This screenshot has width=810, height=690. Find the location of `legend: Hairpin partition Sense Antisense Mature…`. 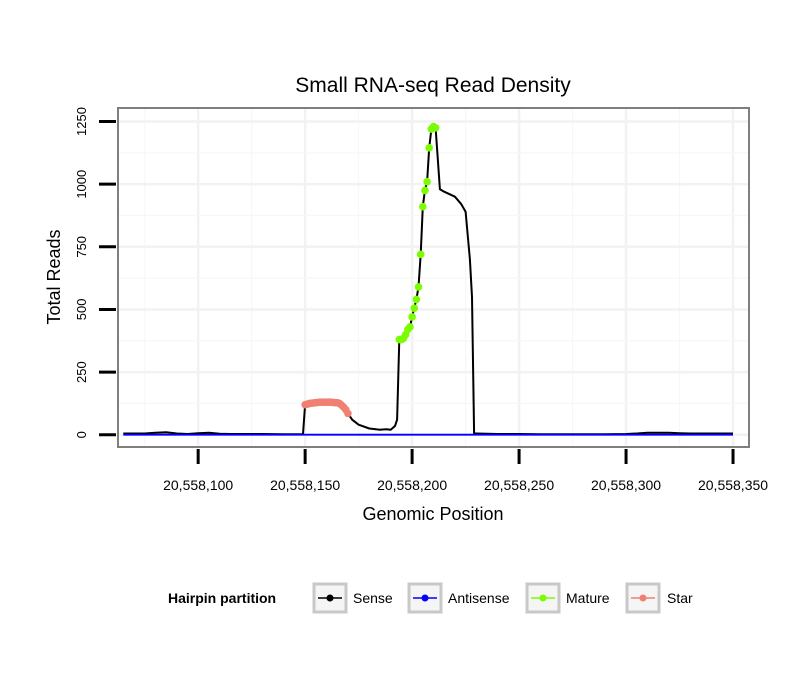

legend: Hairpin partition Sense Antisense Mature… is located at coordinates (430, 598).